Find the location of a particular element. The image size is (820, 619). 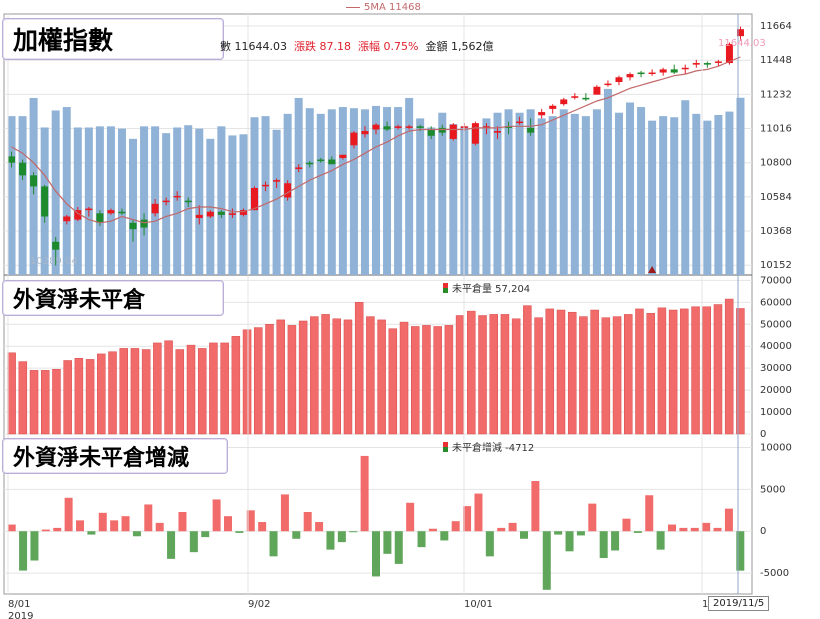

marker-triangle is located at coordinates (652, 269).